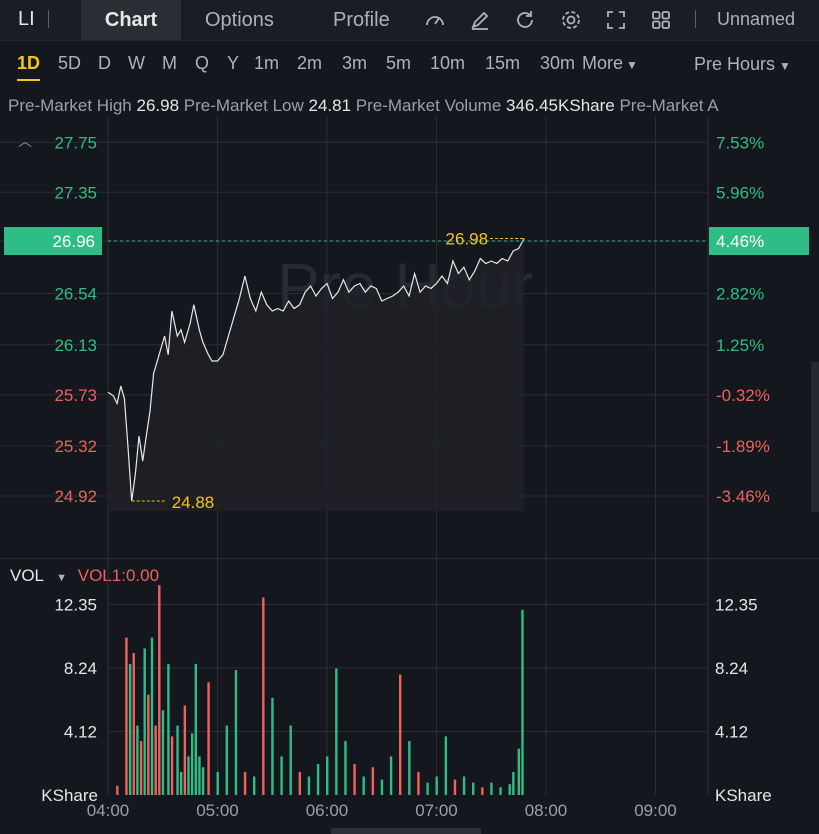 Image resolution: width=819 pixels, height=834 pixels. I want to click on volume-tick-label: 8.24, so click(80, 668).